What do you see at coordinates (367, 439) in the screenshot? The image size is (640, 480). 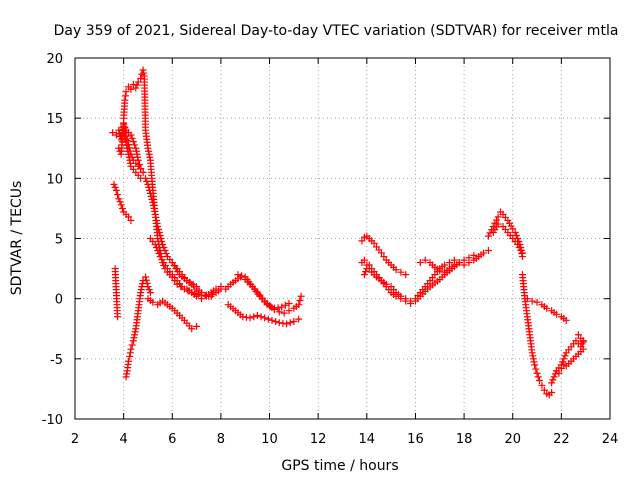 I see `x-tick-label: 14` at bounding box center [367, 439].